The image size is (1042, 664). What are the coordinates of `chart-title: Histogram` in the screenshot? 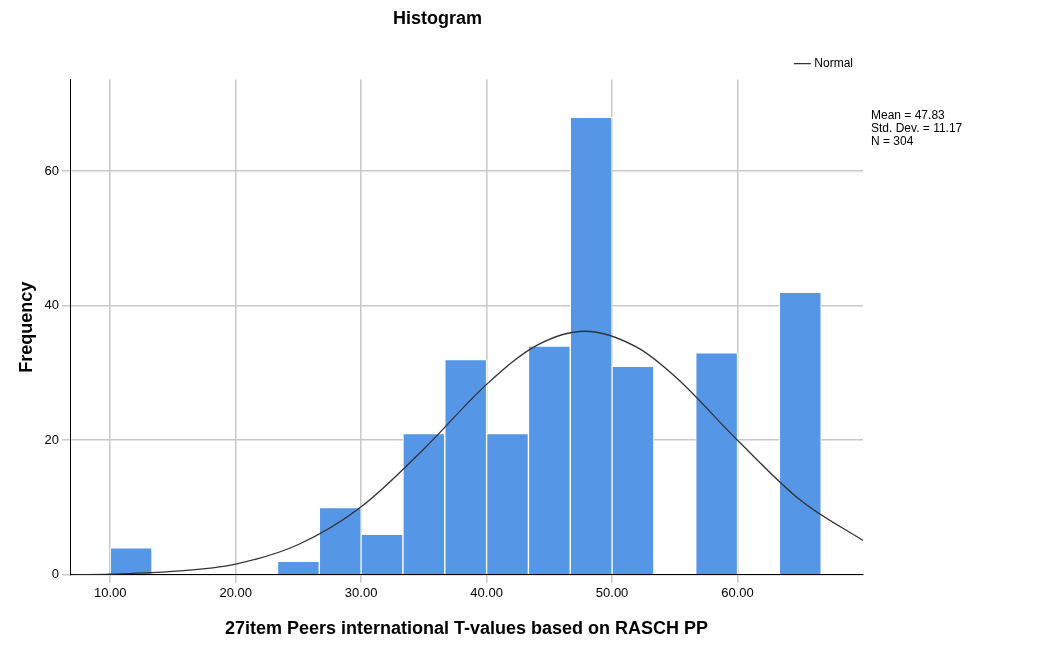 It's located at (437, 17).